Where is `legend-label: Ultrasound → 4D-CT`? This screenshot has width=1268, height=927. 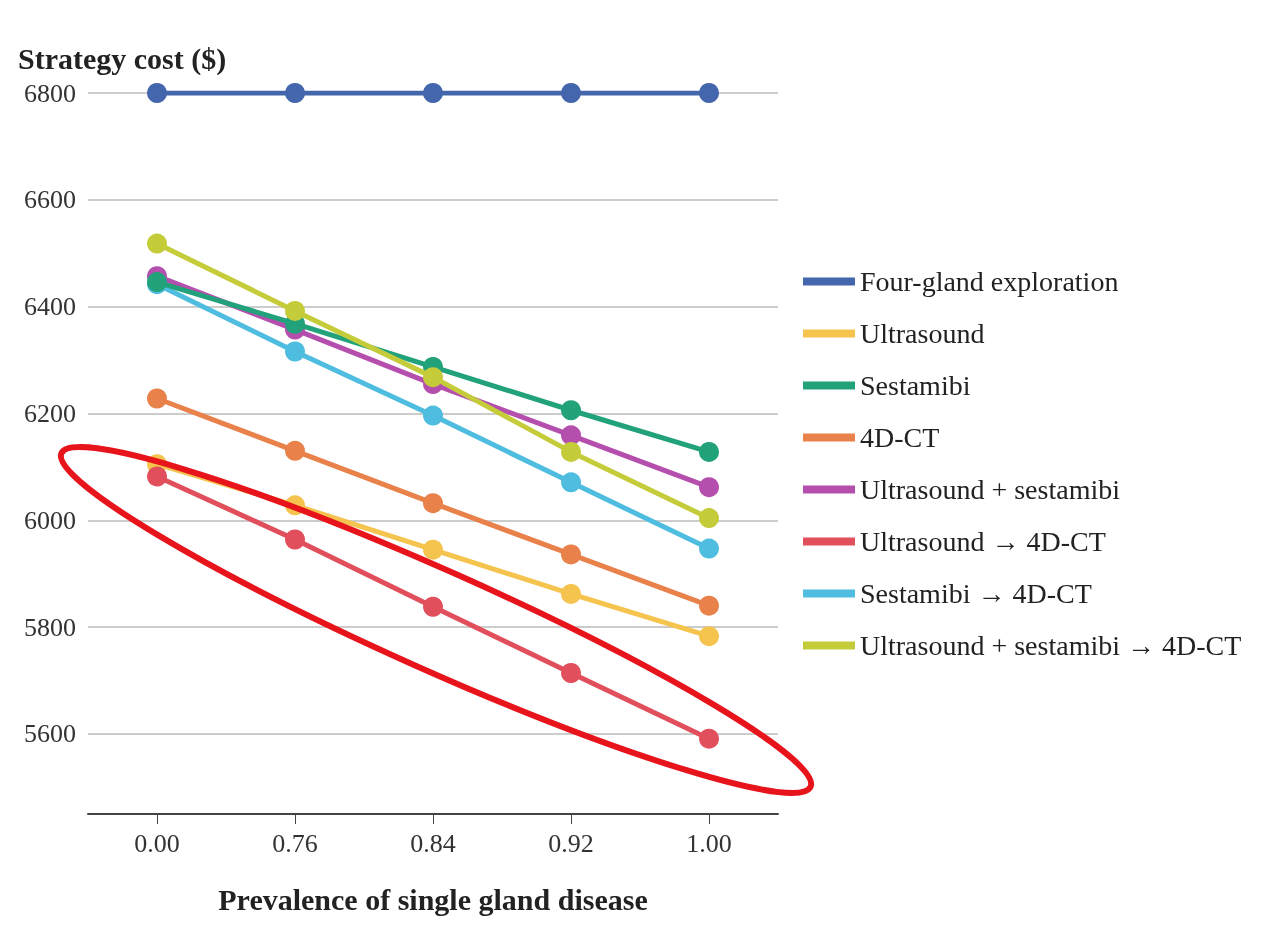 legend-label: Ultrasound → 4D-CT is located at coordinates (983, 541).